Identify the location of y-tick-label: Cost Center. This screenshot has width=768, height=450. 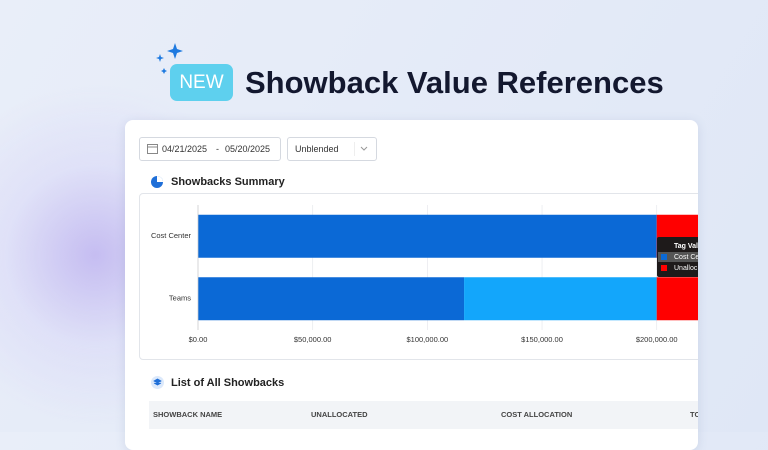
(171, 235).